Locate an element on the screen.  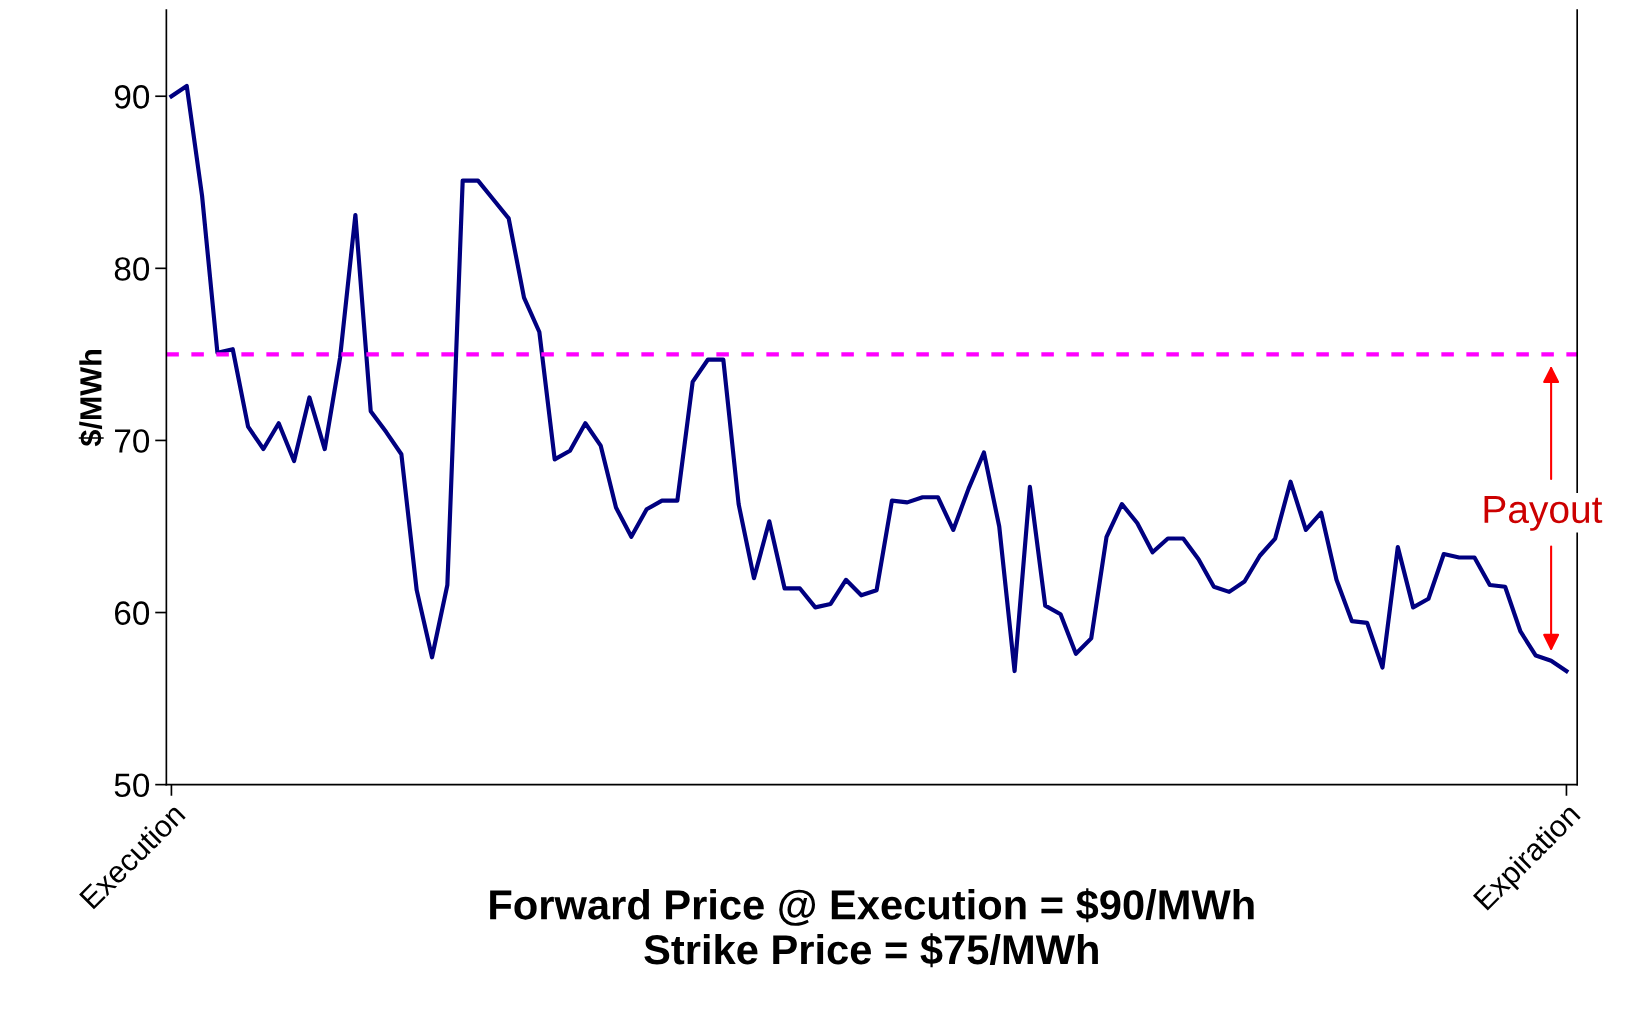
y-tick-label: 90 is located at coordinates (132, 97).